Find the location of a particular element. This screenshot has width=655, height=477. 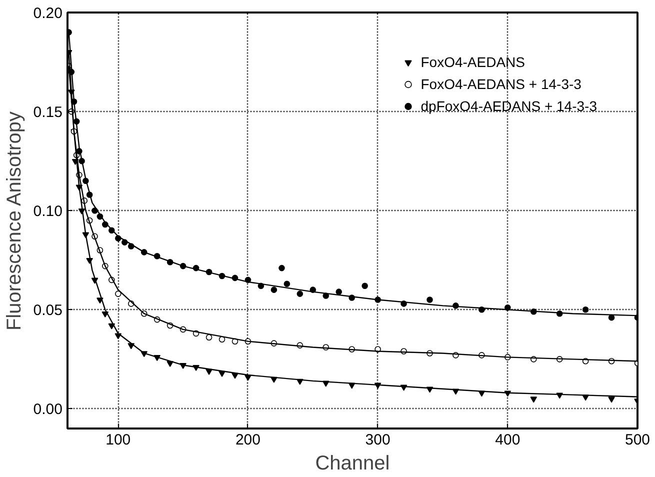

x-tick-label: 200 is located at coordinates (247, 440).